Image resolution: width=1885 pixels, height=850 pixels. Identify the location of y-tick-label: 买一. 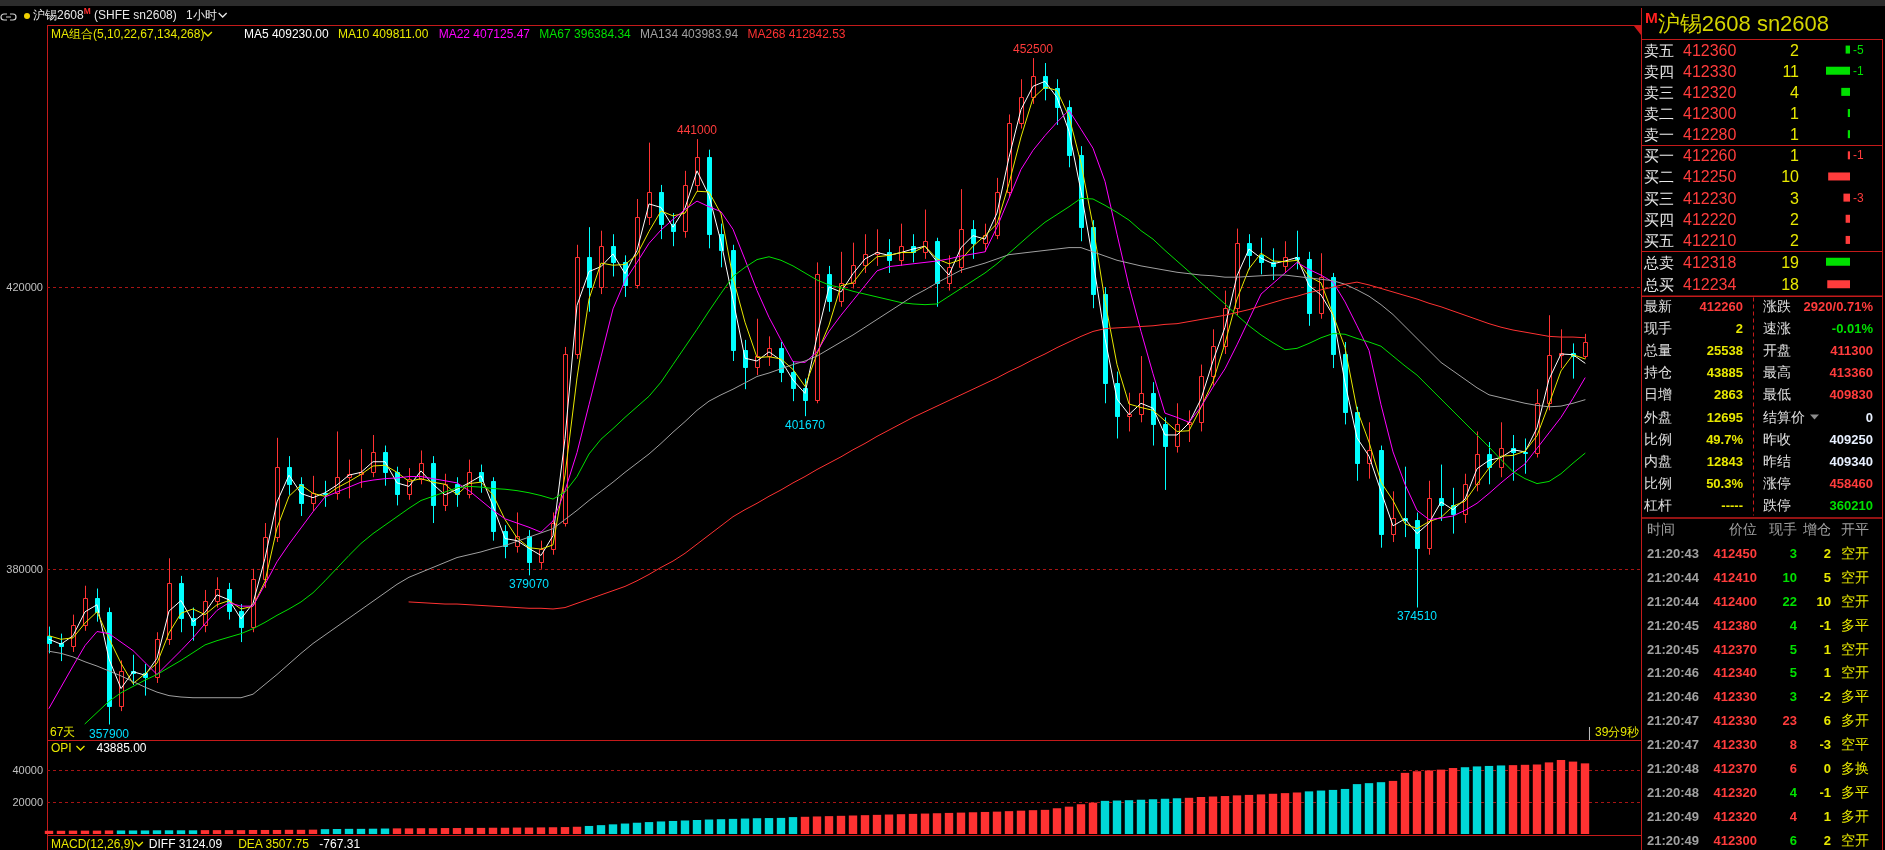
(1659, 155).